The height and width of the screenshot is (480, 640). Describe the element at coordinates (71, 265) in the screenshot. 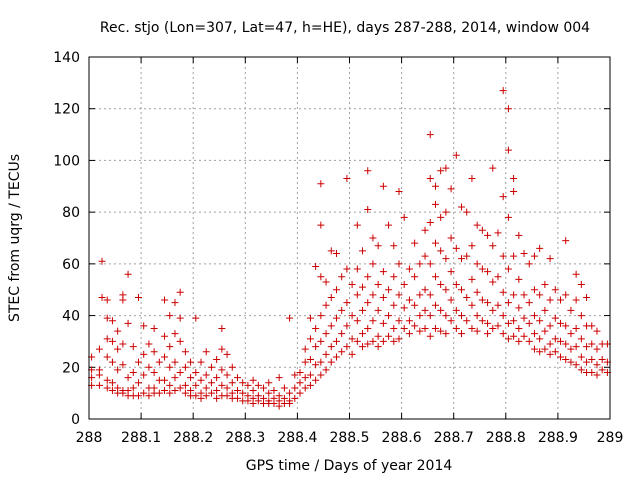

I see `y-tick-label: 60` at that location.